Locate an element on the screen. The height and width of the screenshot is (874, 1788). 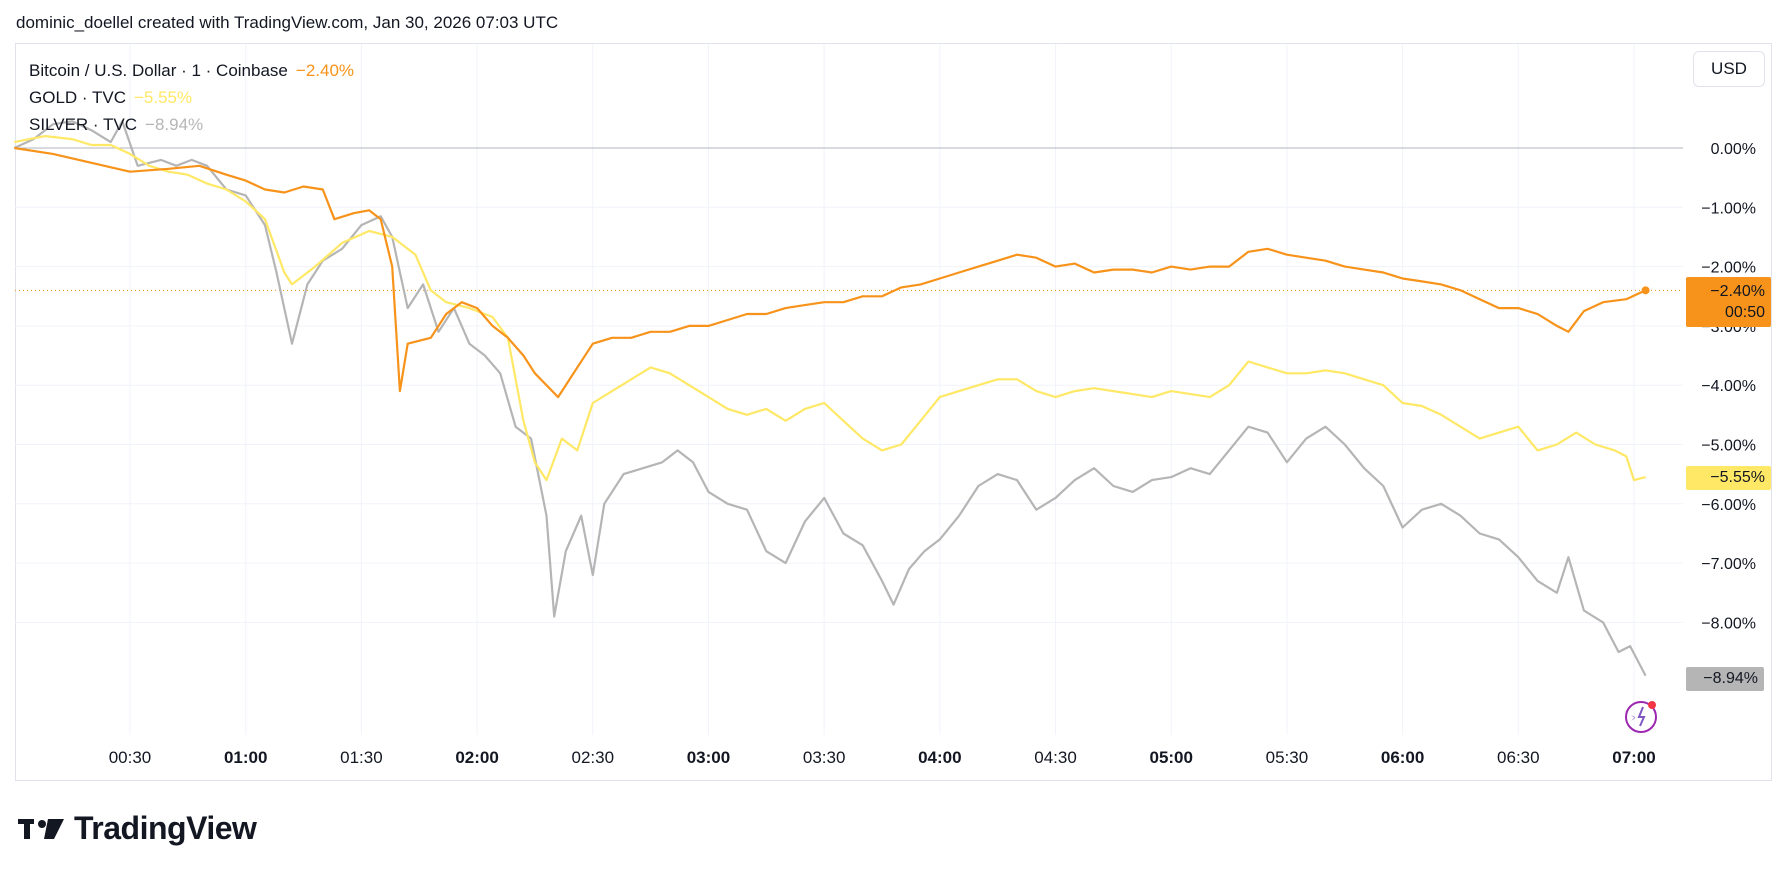
y-tick-label: −1.00% is located at coordinates (1728, 208).